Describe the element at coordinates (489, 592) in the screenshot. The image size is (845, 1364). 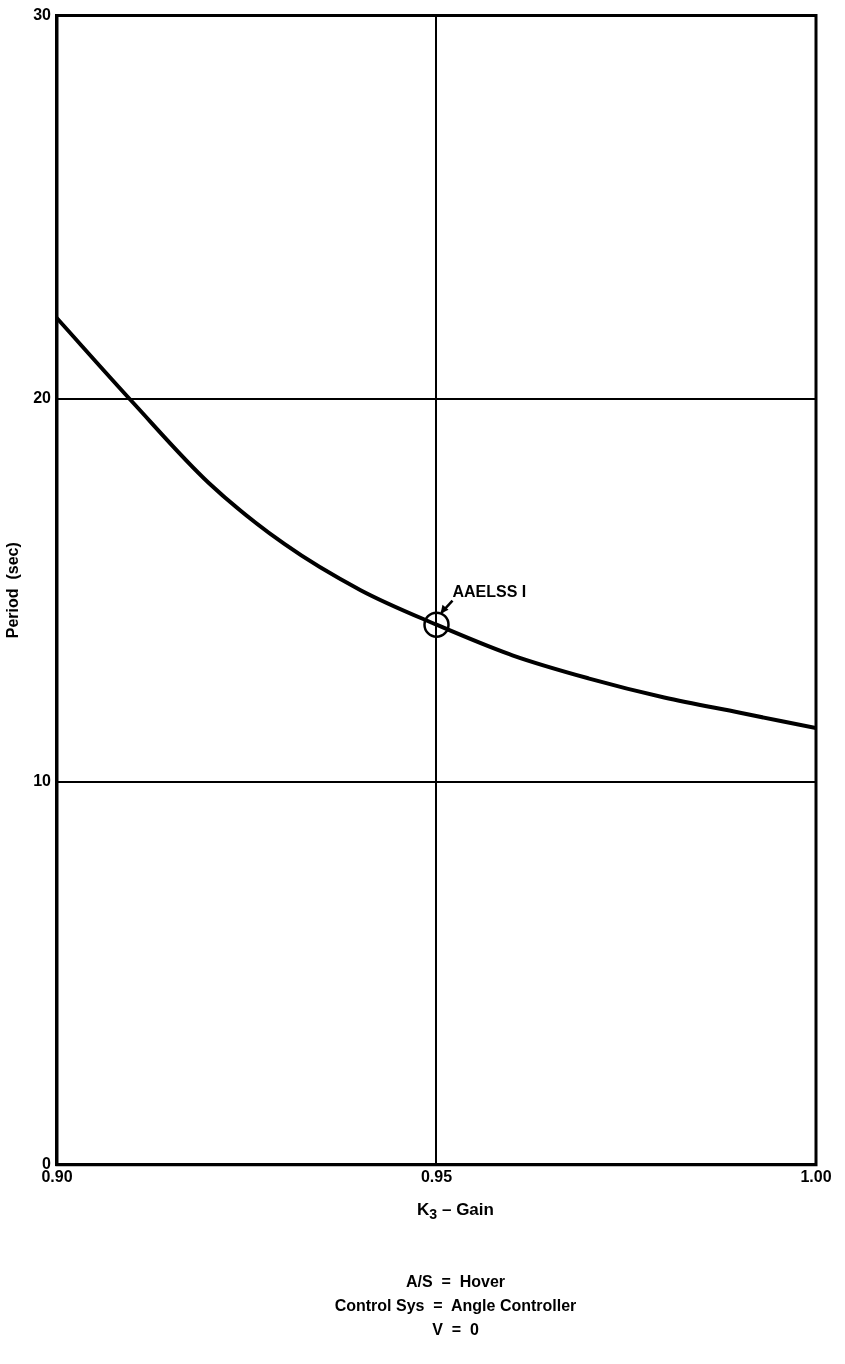
I see `annotation: AAELSS I` at that location.